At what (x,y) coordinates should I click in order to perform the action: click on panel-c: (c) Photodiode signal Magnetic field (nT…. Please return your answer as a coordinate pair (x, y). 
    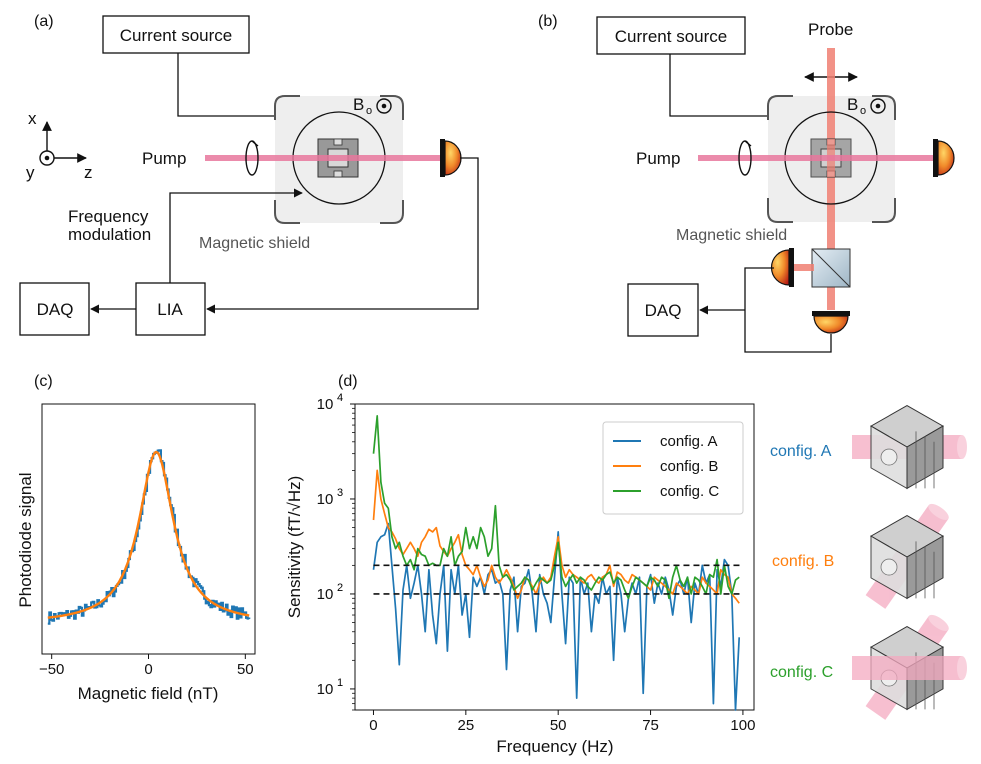
    Looking at the image, I should click on (136, 538).